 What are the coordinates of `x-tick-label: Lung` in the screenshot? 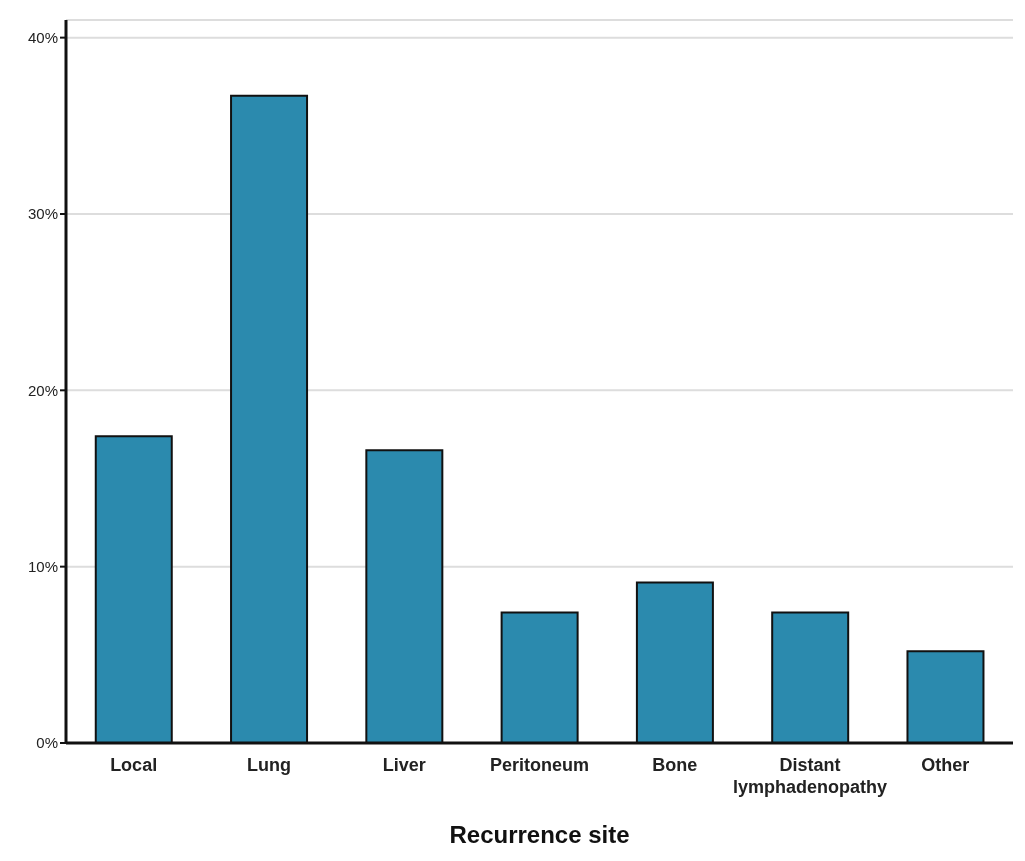 It's located at (268, 765).